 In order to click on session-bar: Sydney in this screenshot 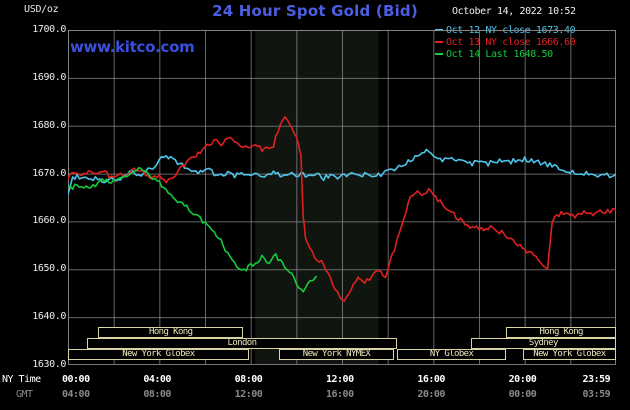, I will do `click(543, 343)`.